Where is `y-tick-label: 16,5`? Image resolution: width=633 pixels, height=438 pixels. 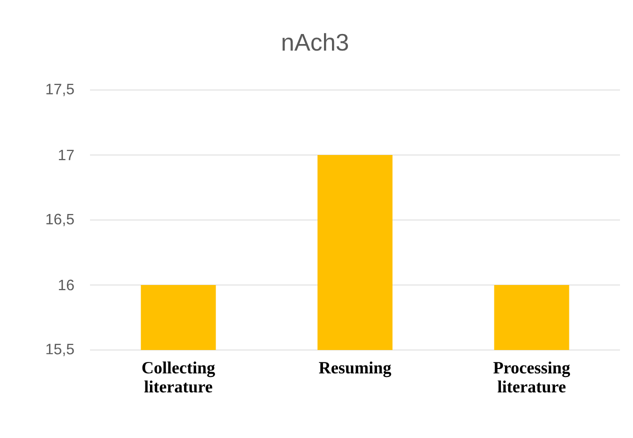
y-tick-label: 16,5 is located at coordinates (60, 220).